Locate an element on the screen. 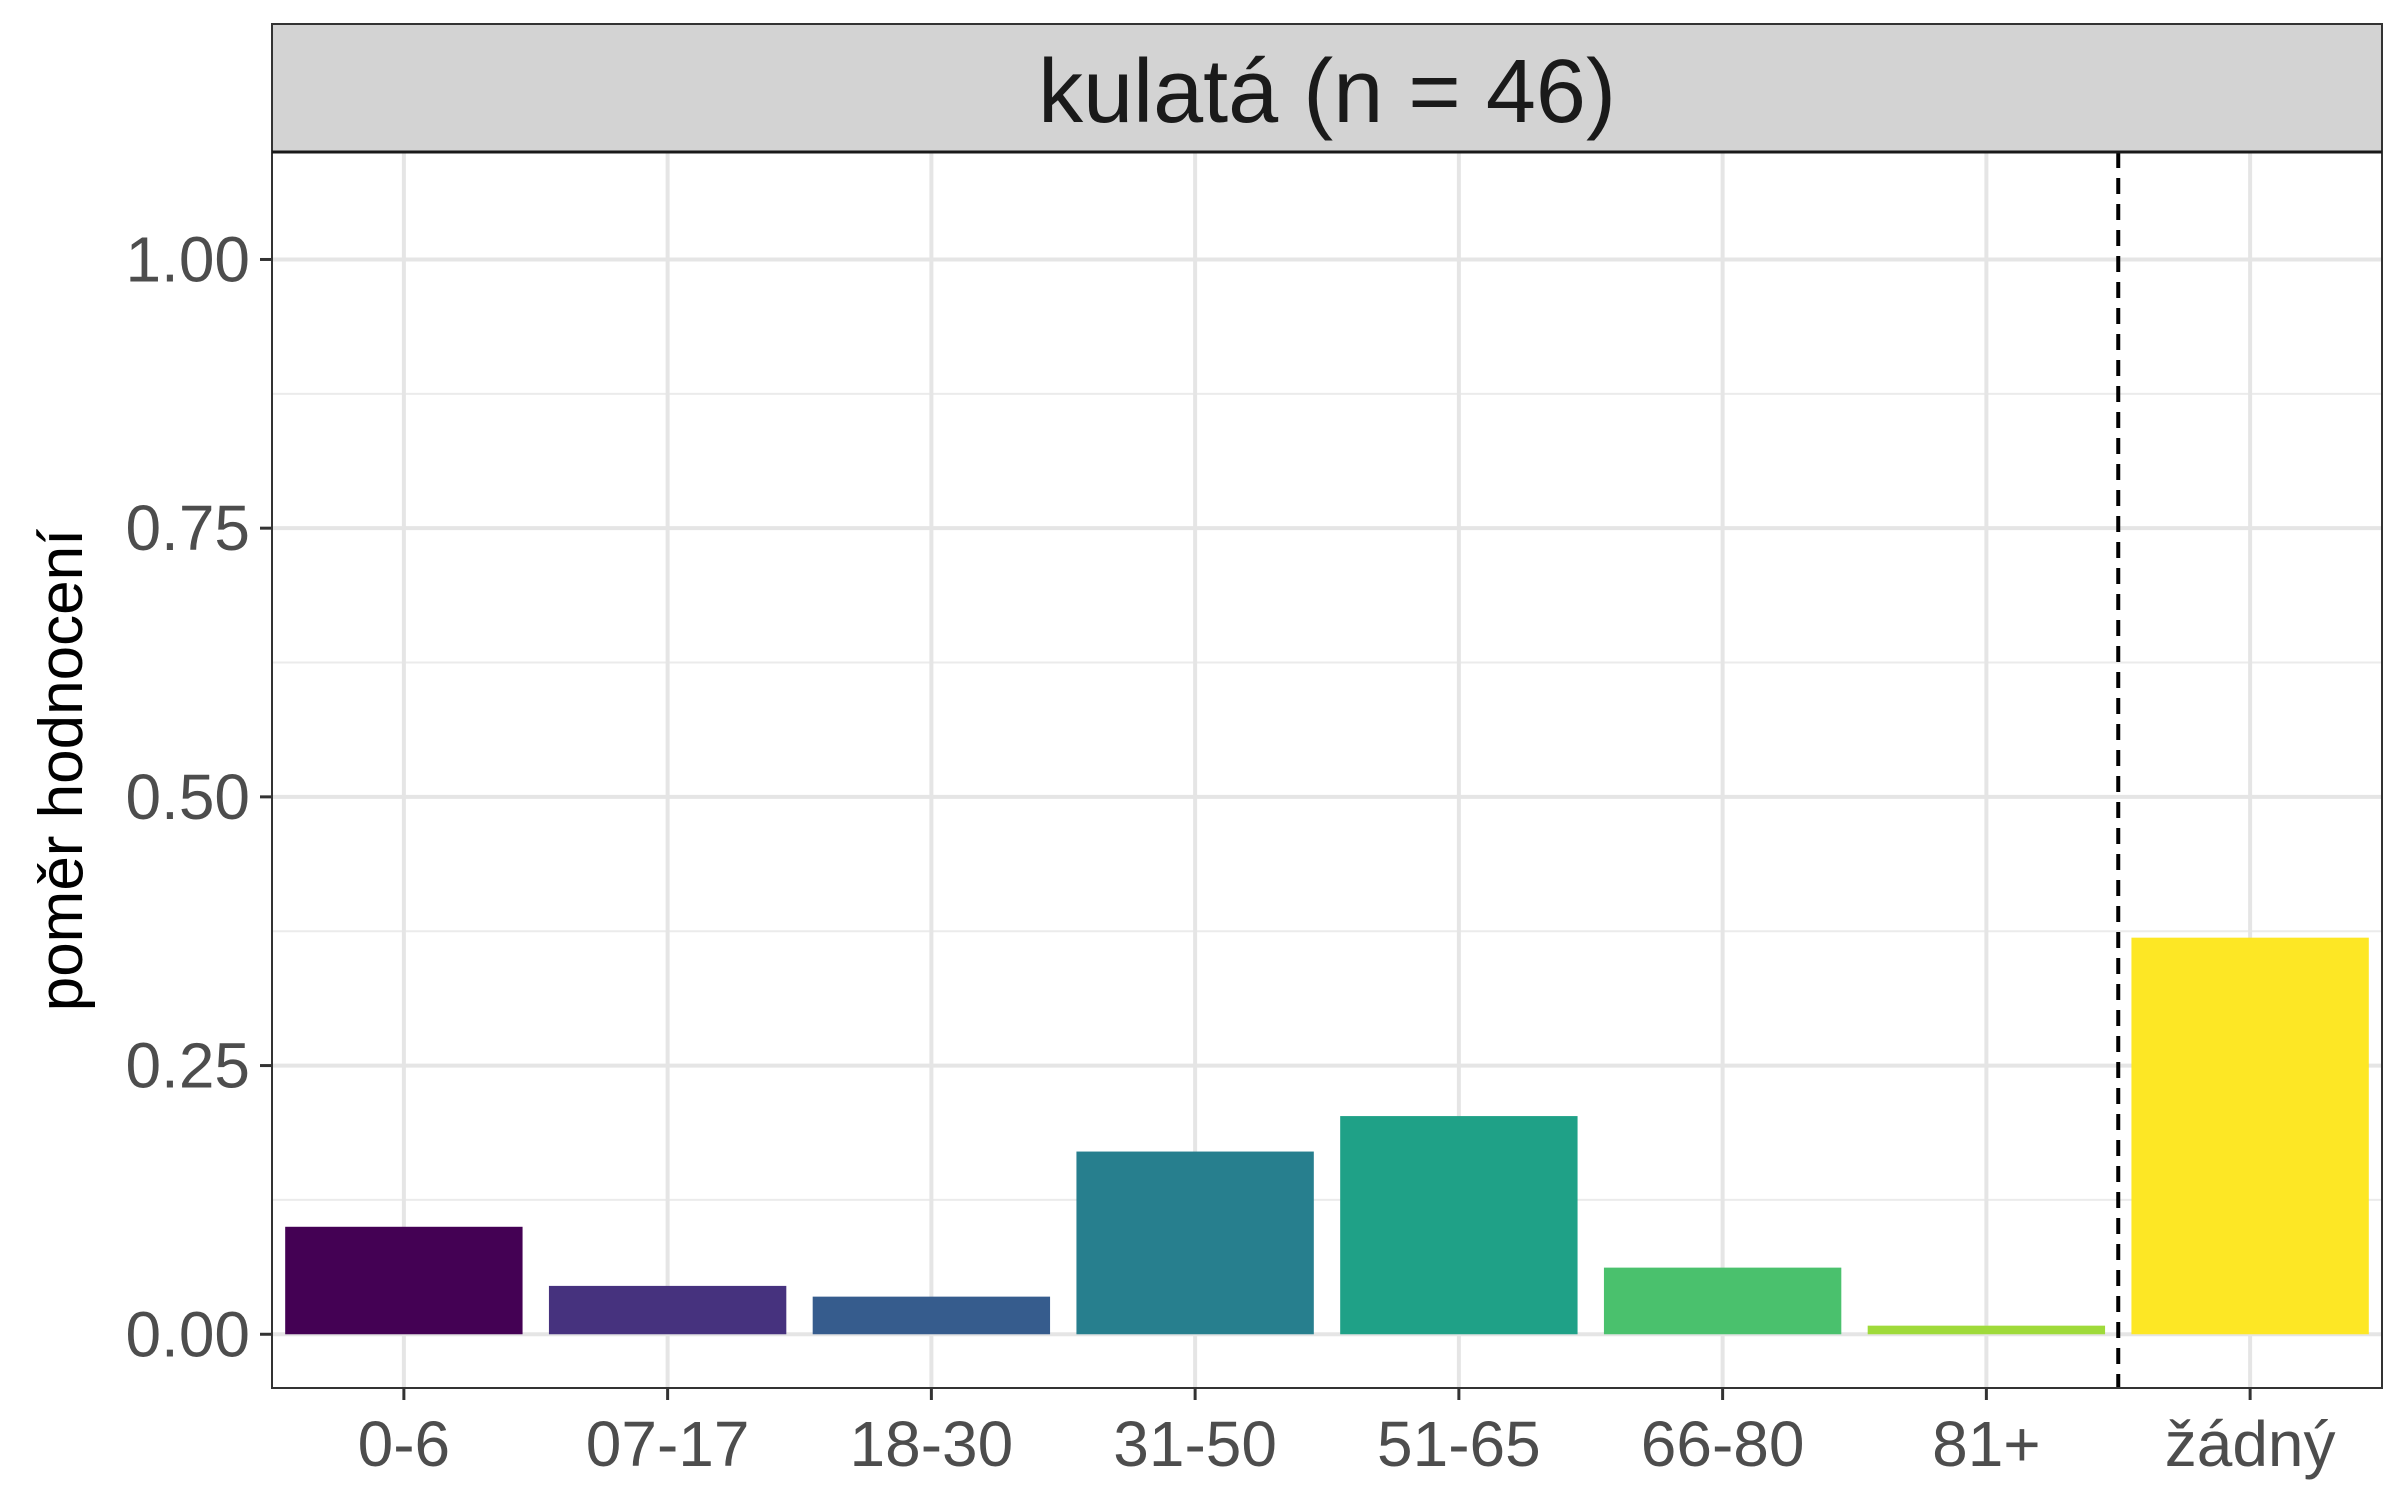 Image resolution: width=2400 pixels, height=1500 pixels. x-tick-label: 66-80 is located at coordinates (1723, 1444).